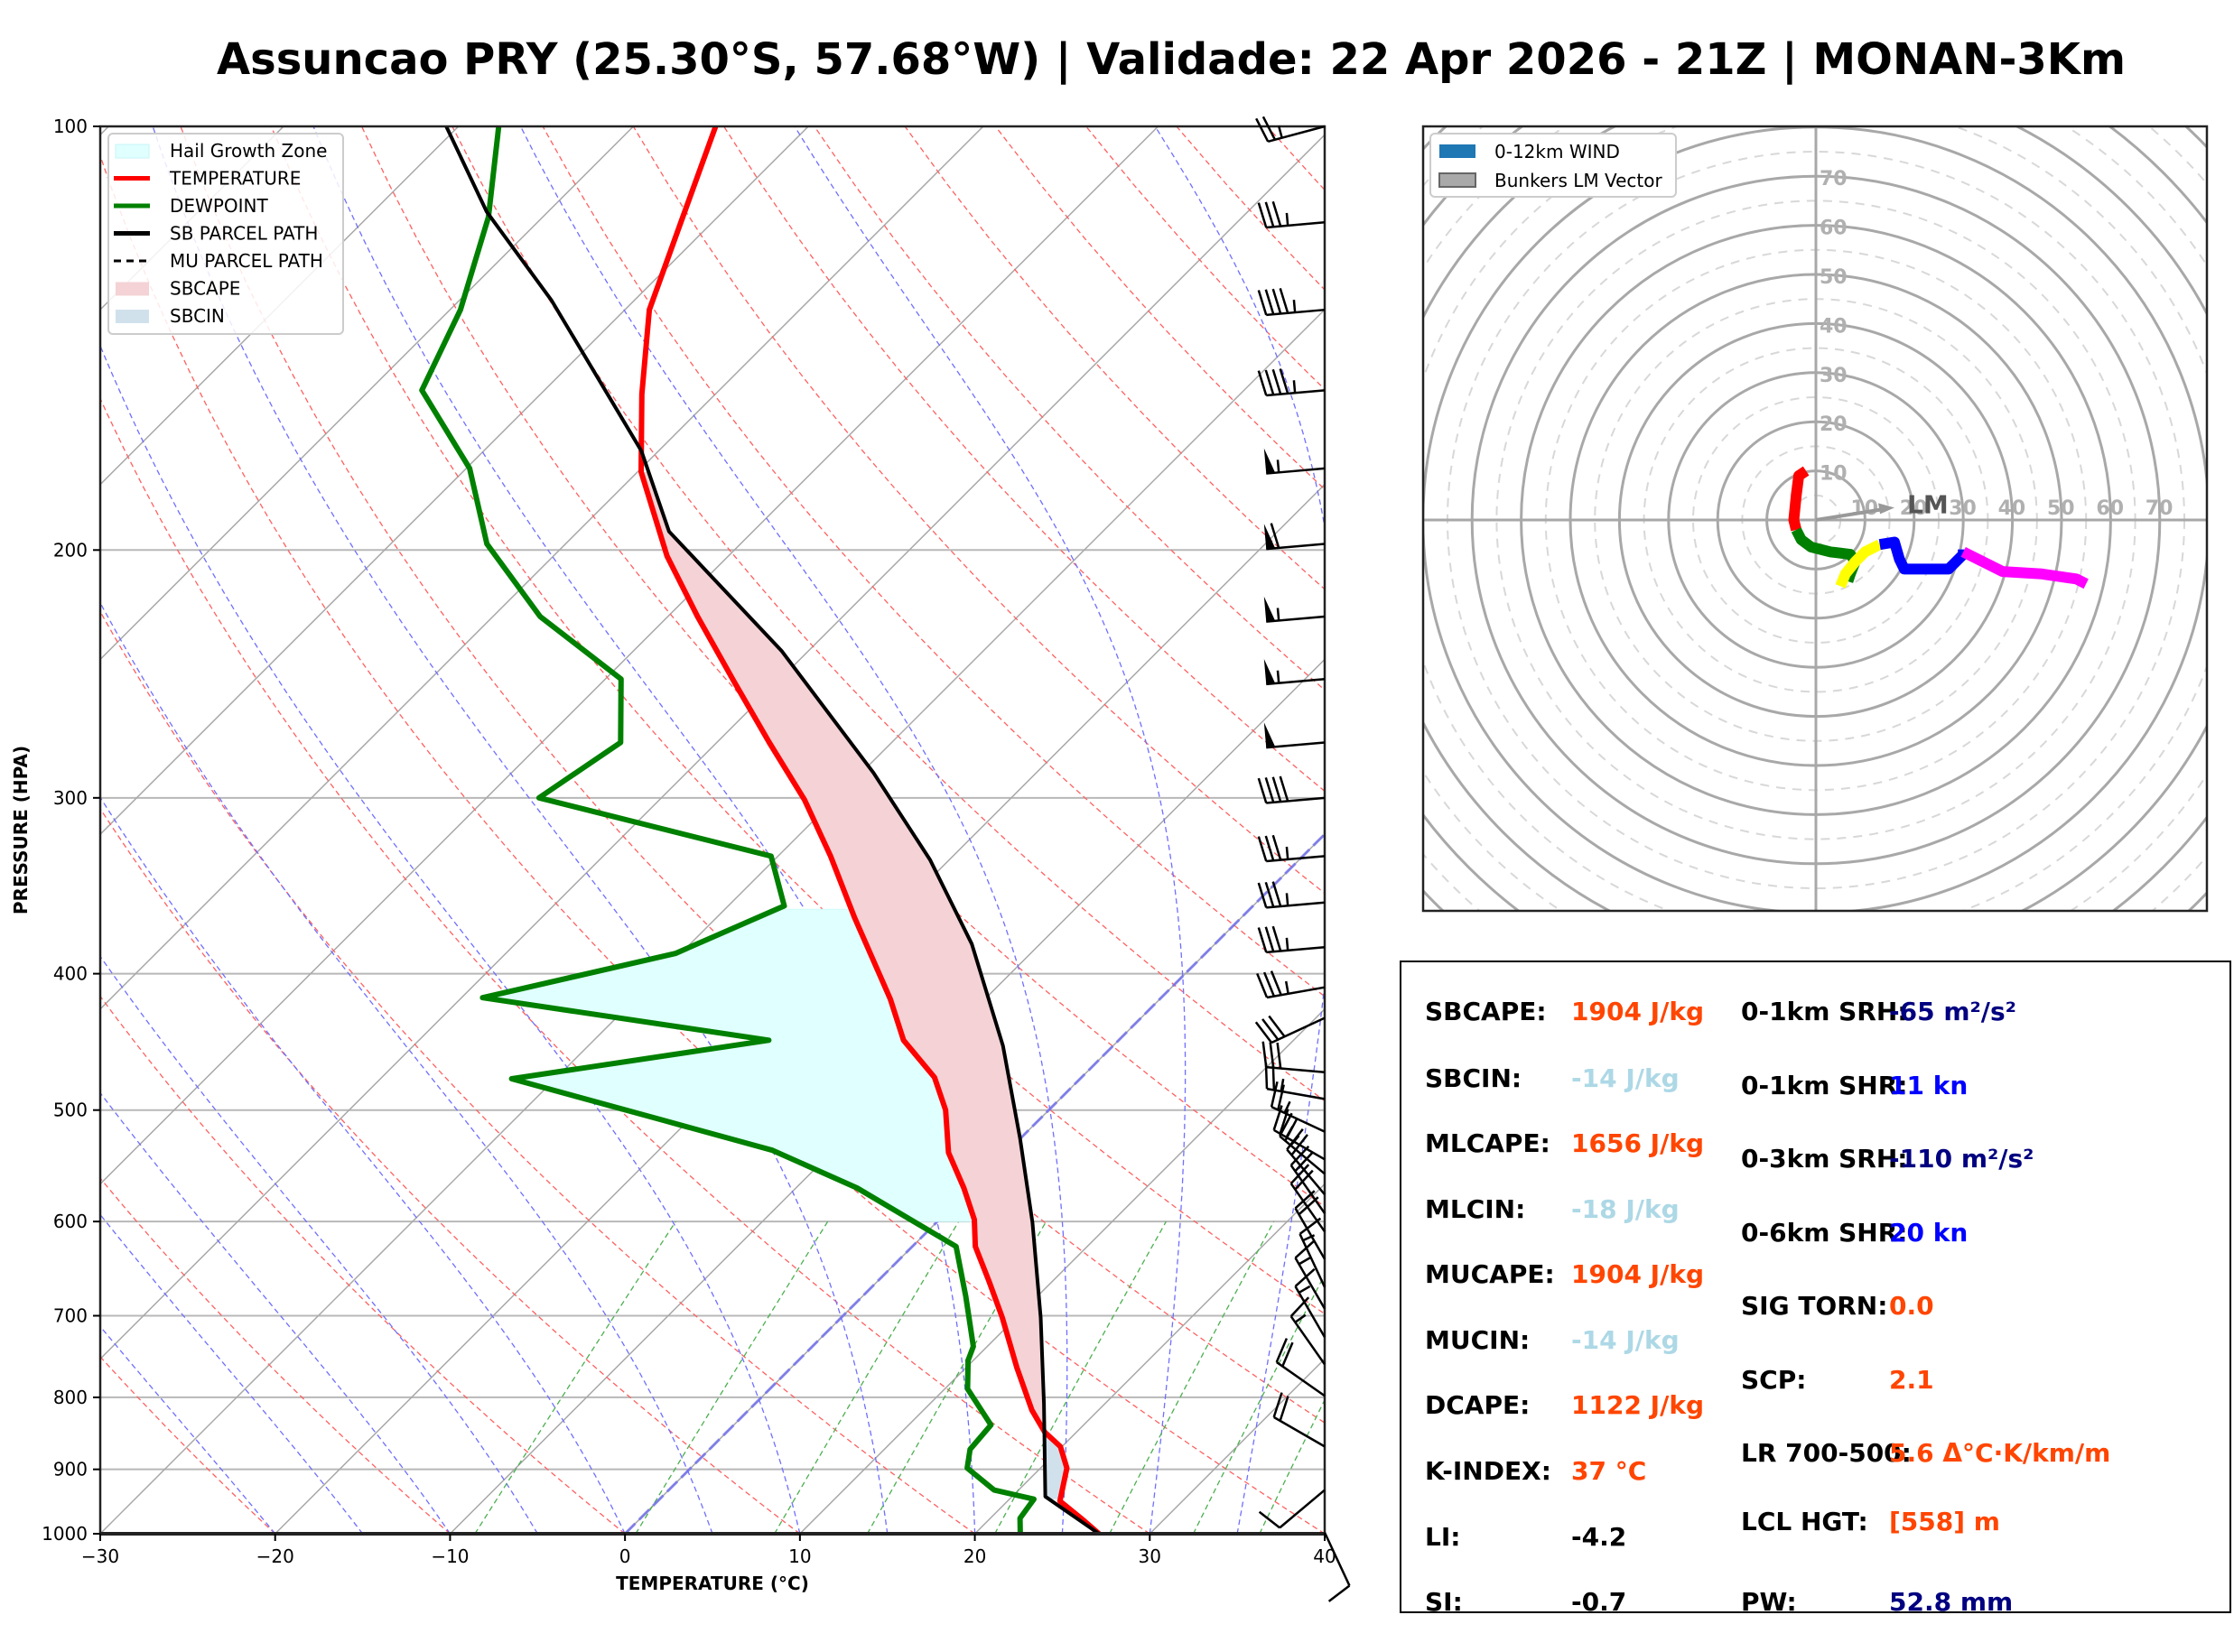  Describe the element at coordinates (1475, 1209) in the screenshot. I see `stat-label: MLCIN:` at that location.